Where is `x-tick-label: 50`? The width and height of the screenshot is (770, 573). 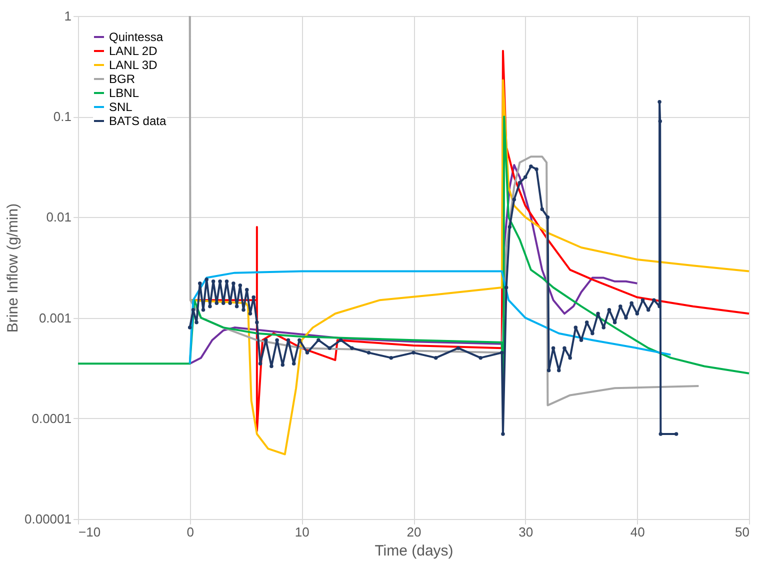
x-tick-label: 50 is located at coordinates (742, 532).